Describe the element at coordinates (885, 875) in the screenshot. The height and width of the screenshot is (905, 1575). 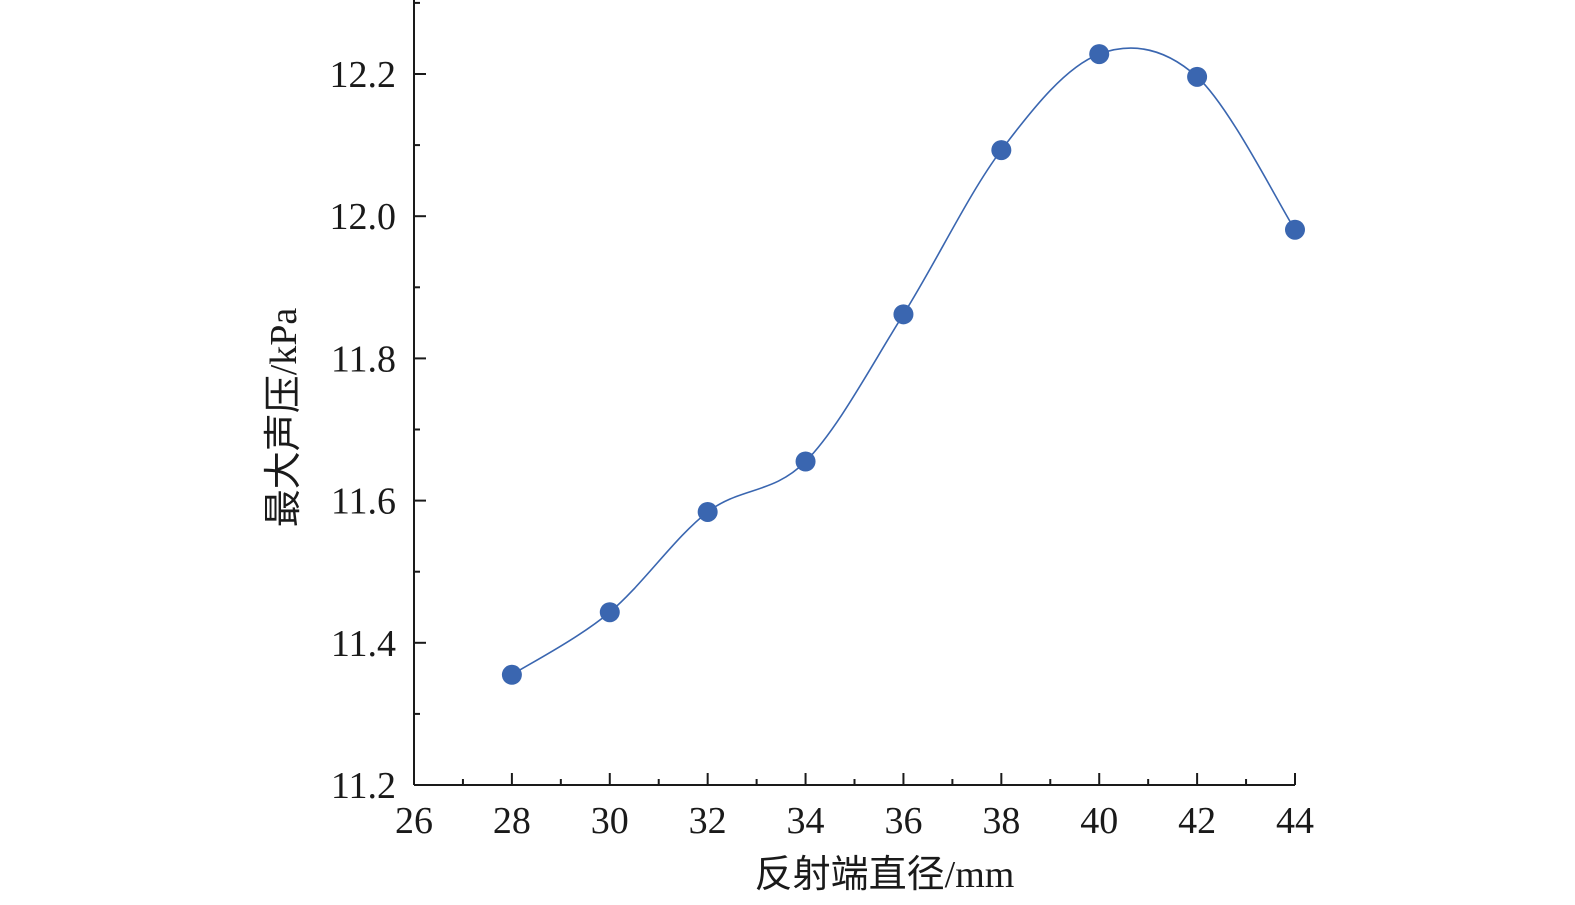
I see `x-axis-title: 反射端直径/mm` at that location.